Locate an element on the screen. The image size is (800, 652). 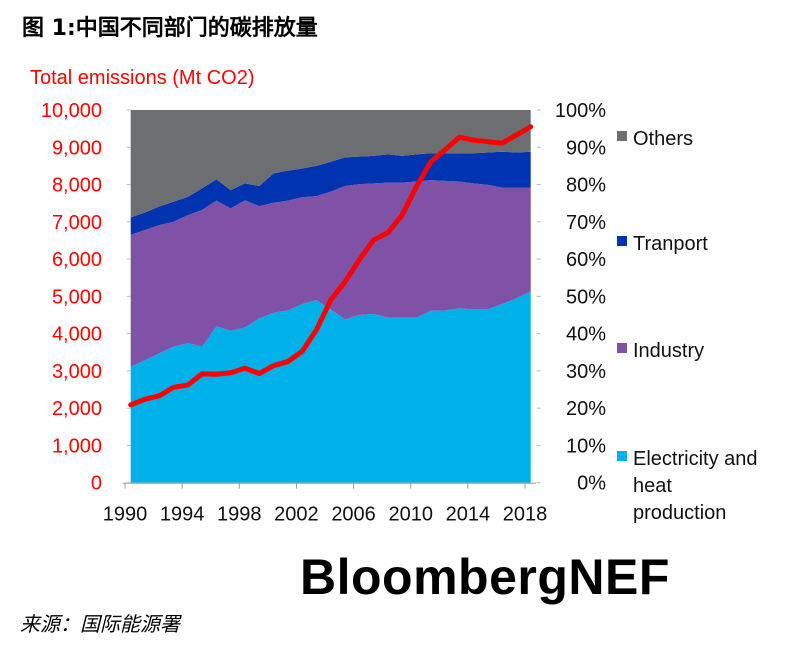
area-others is located at coordinates (330, 164).